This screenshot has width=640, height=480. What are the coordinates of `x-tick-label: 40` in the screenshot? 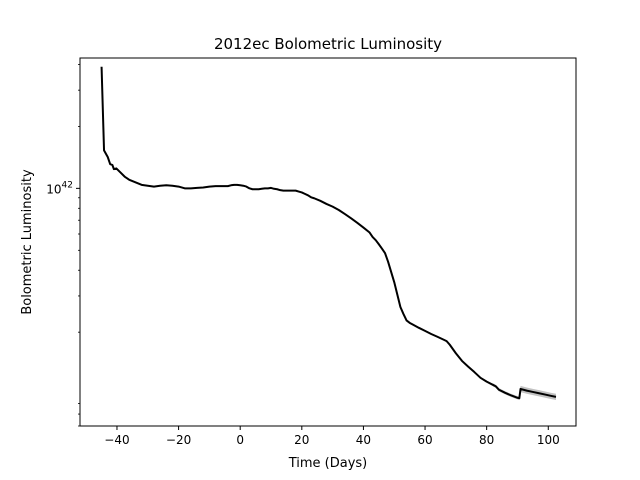 It's located at (363, 440).